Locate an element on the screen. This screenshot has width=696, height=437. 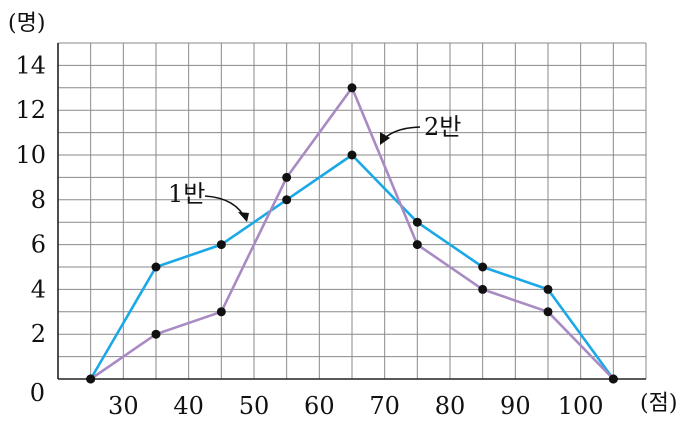
y-tick-label: 10 is located at coordinates (30, 155).